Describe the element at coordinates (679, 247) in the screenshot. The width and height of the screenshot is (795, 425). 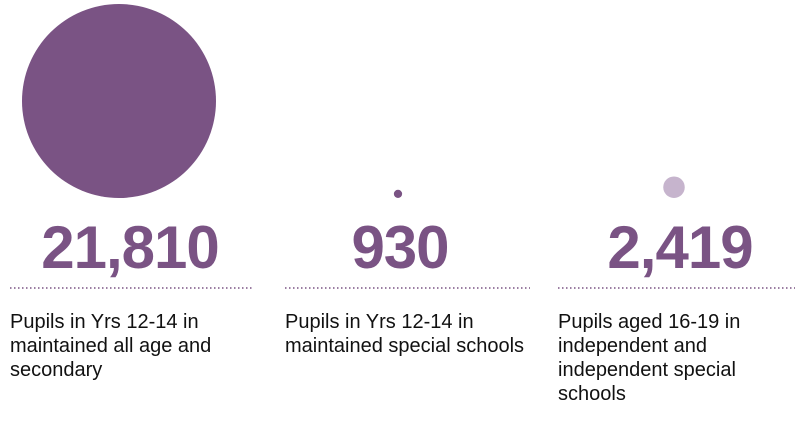
I see `value-label: 2,419` at that location.